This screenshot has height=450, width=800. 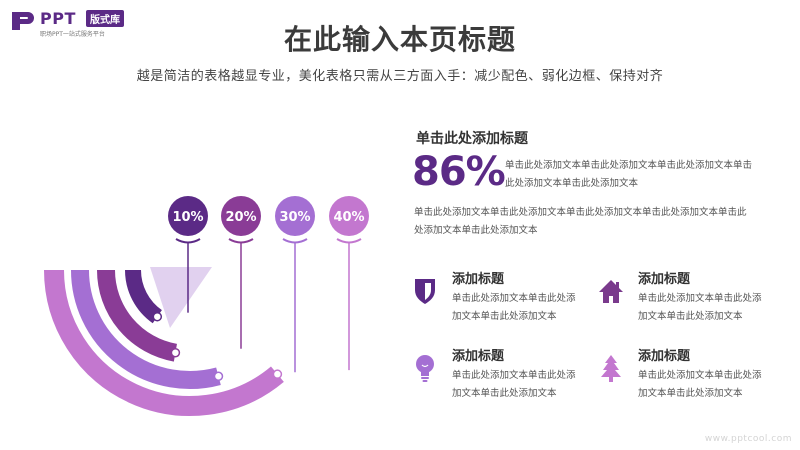 What do you see at coordinates (400, 76) in the screenshot?
I see `page-subtitle: 越是简洁的表格越显专业，美化表格只需从三方面入手：减少配色、弱化边框、保持对齐` at bounding box center [400, 76].